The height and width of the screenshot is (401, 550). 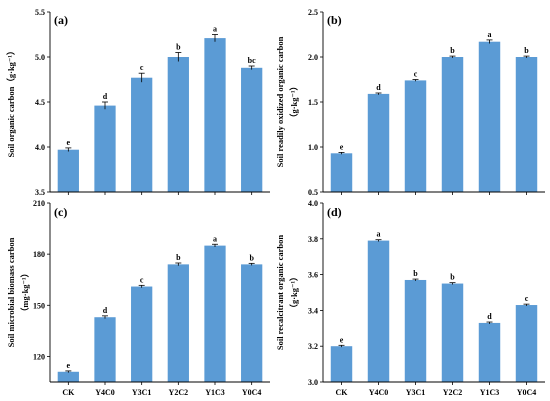 I want to click on error-bar-d-Y2C2, so click(x=452, y=283).